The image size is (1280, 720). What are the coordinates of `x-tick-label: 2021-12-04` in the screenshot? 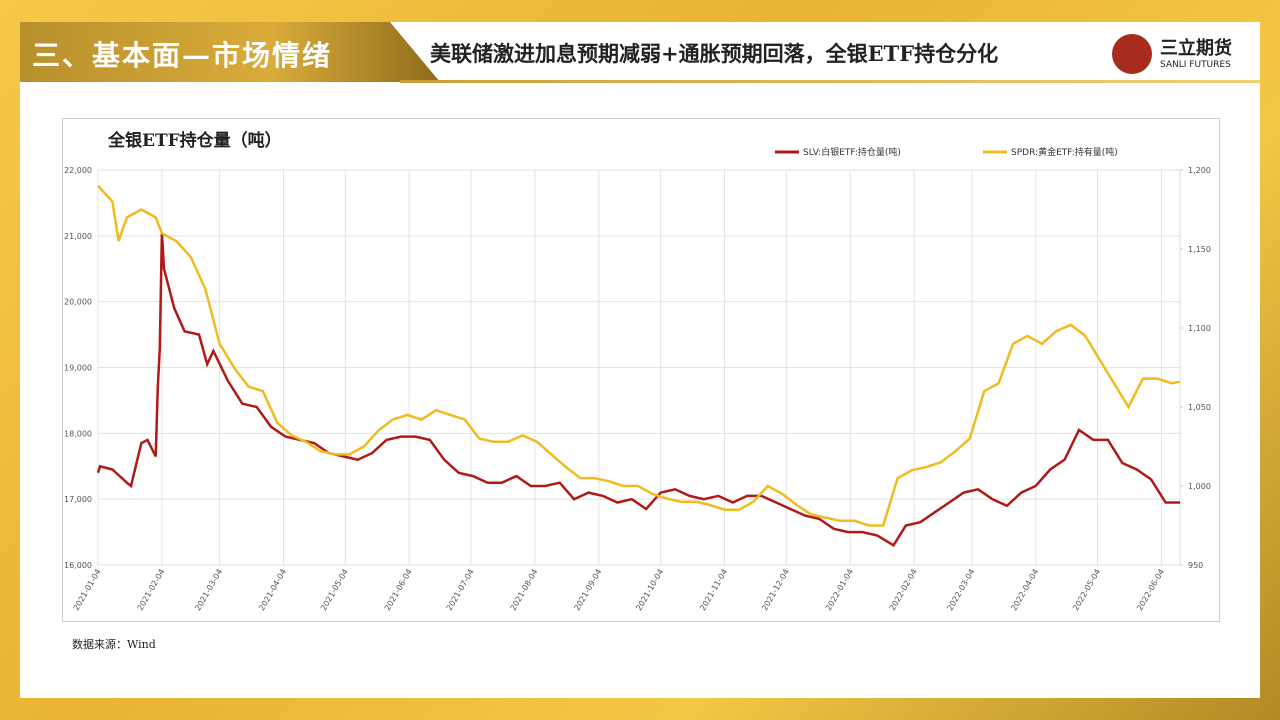 It's located at (775, 590).